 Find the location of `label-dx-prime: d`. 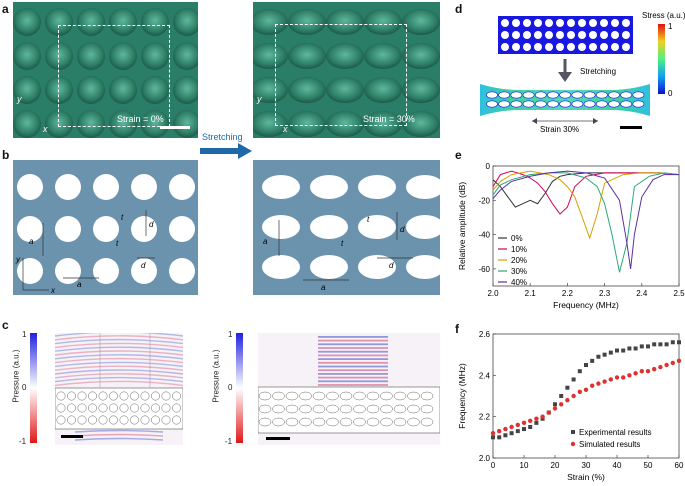

label-dx-prime: d is located at coordinates (391, 265).